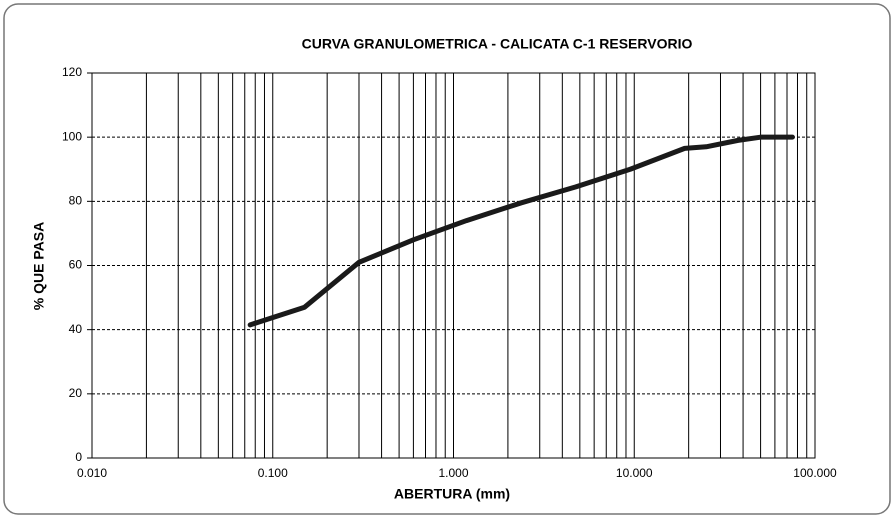  What do you see at coordinates (72, 72) in the screenshot?
I see `y-tick-label: 120` at bounding box center [72, 72].